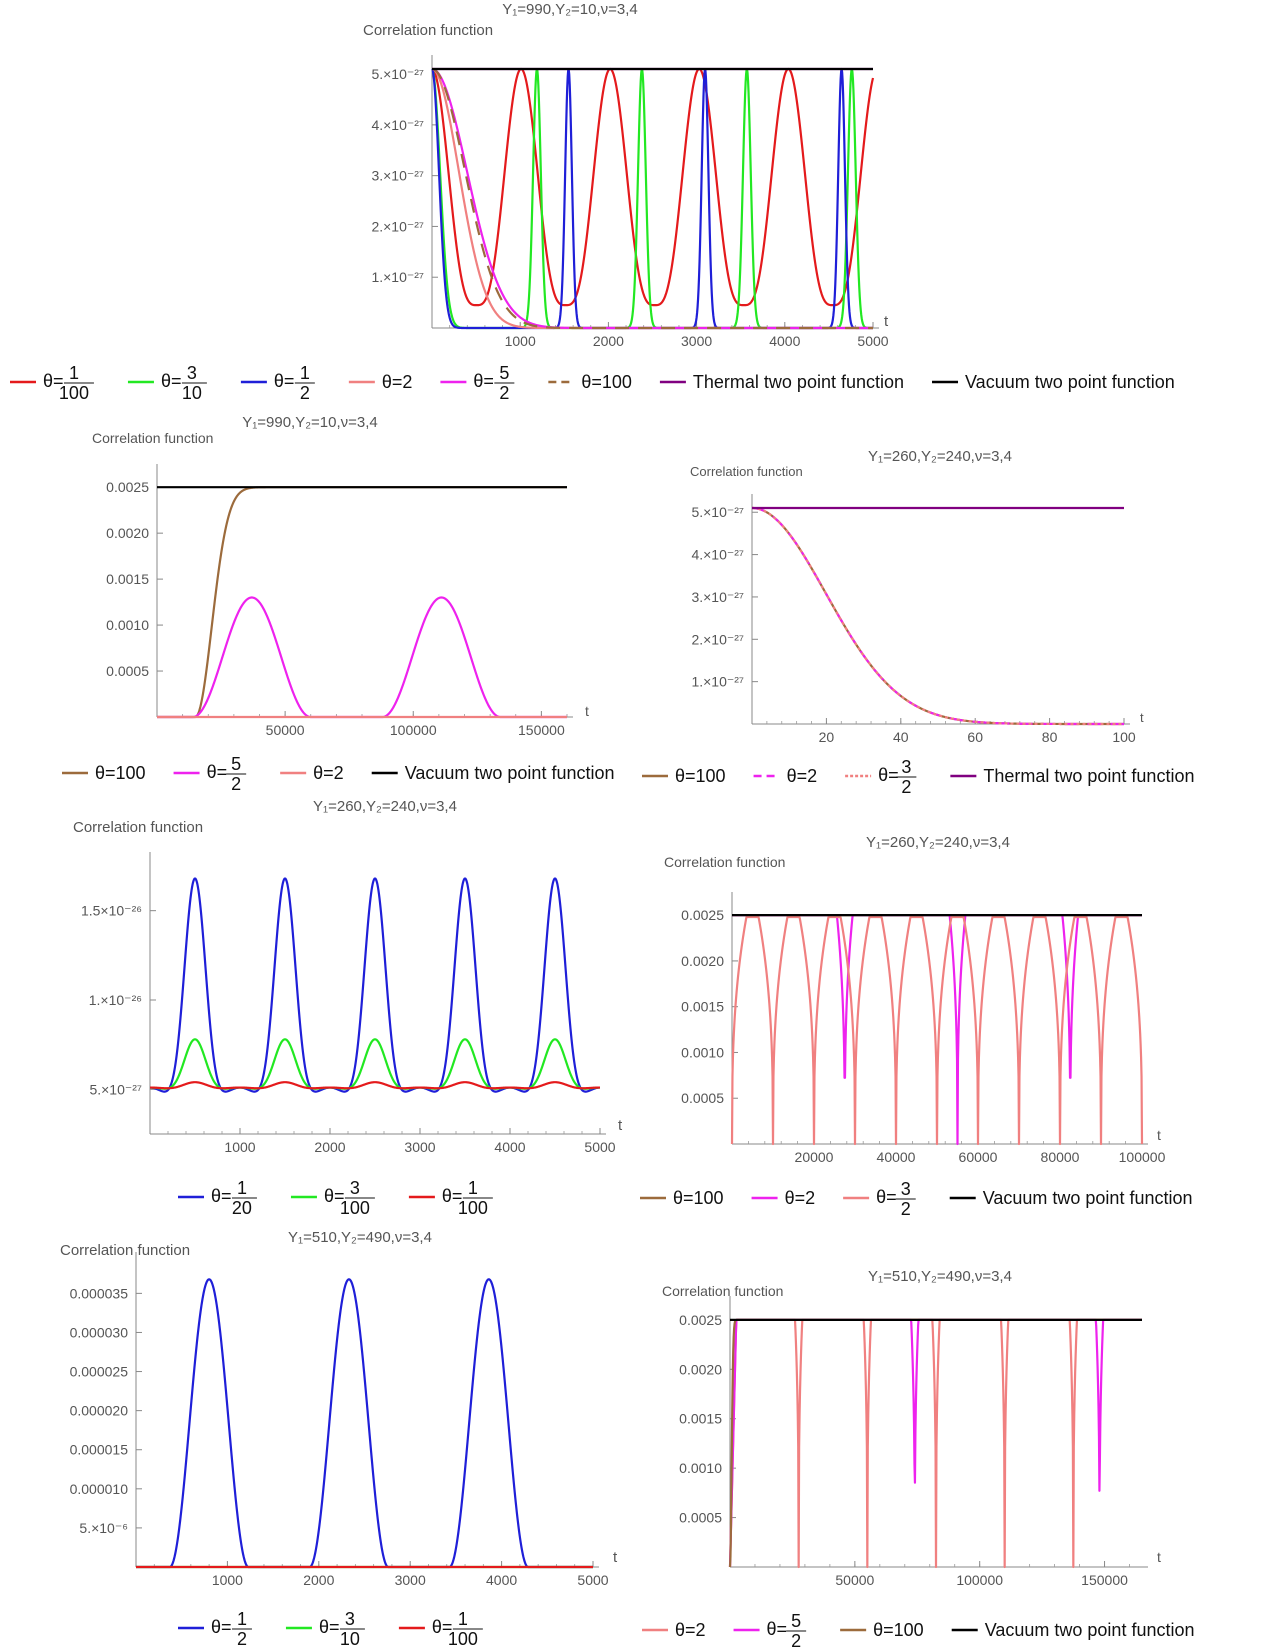 Image resolution: width=1261 pixels, height=1648 pixels. Describe the element at coordinates (99, 1332) in the screenshot. I see `y-tick-label: 0.000030` at that location.